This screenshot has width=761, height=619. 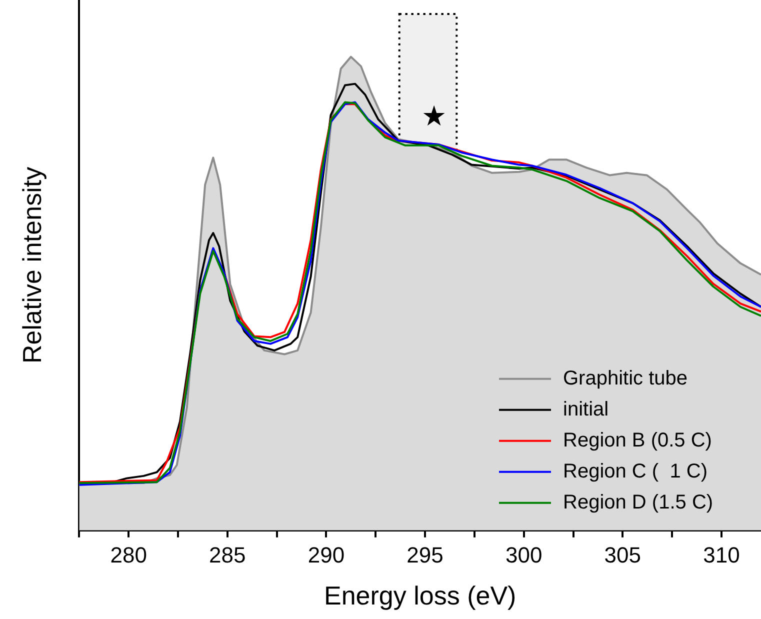 I want to click on annotation: ★, so click(x=434, y=115).